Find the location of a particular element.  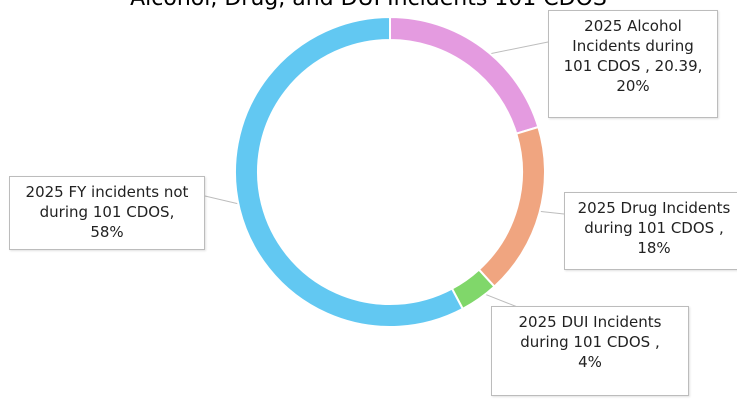

data-label-dui: 2025 DUI Incidents during 101 CDOS , 4% is located at coordinates (590, 351).